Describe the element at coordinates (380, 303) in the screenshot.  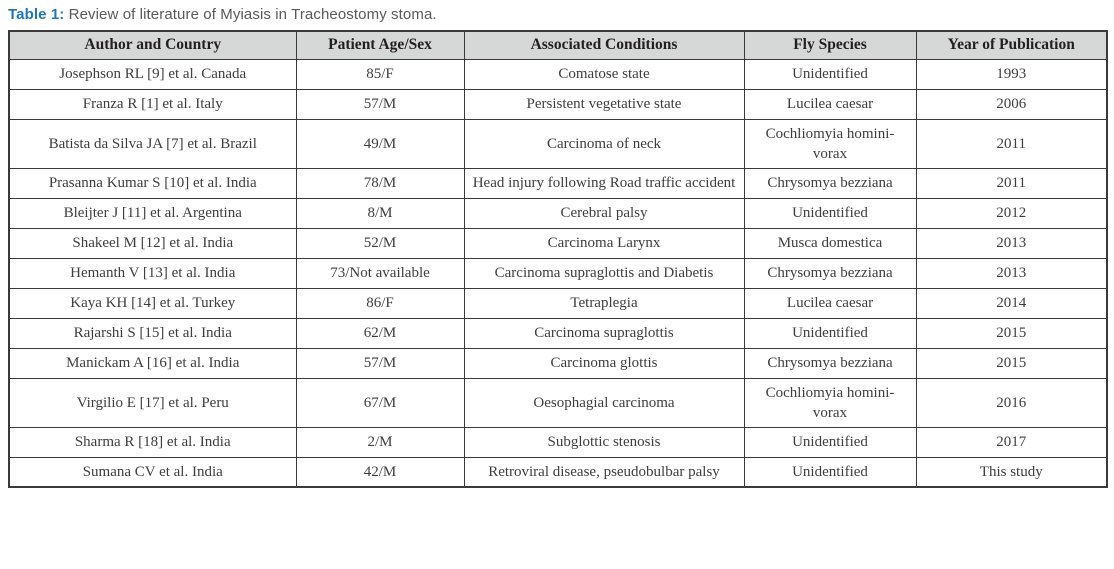
I see `cell-patient-age-sex: 86/F` at that location.